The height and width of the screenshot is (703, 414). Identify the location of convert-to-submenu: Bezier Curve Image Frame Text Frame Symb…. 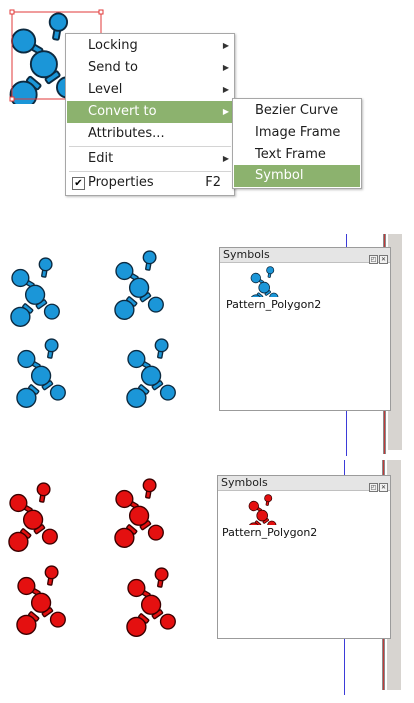
(297, 143).